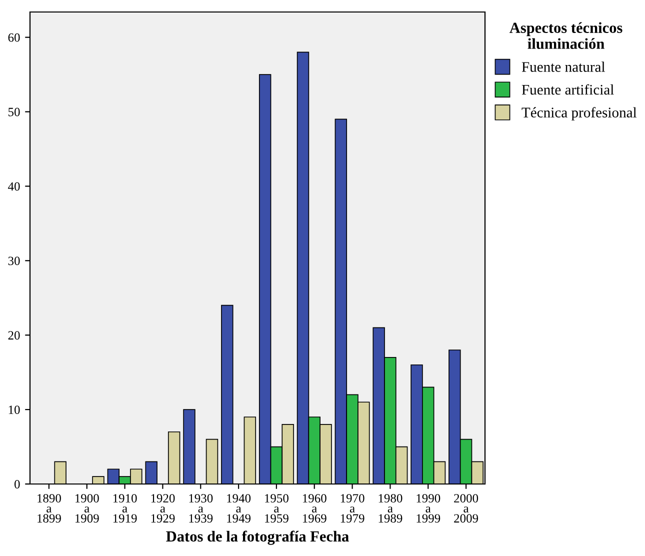 This screenshot has width=645, height=556. Describe the element at coordinates (568, 89) in the screenshot. I see `legend-label: Fuente artificial` at that location.